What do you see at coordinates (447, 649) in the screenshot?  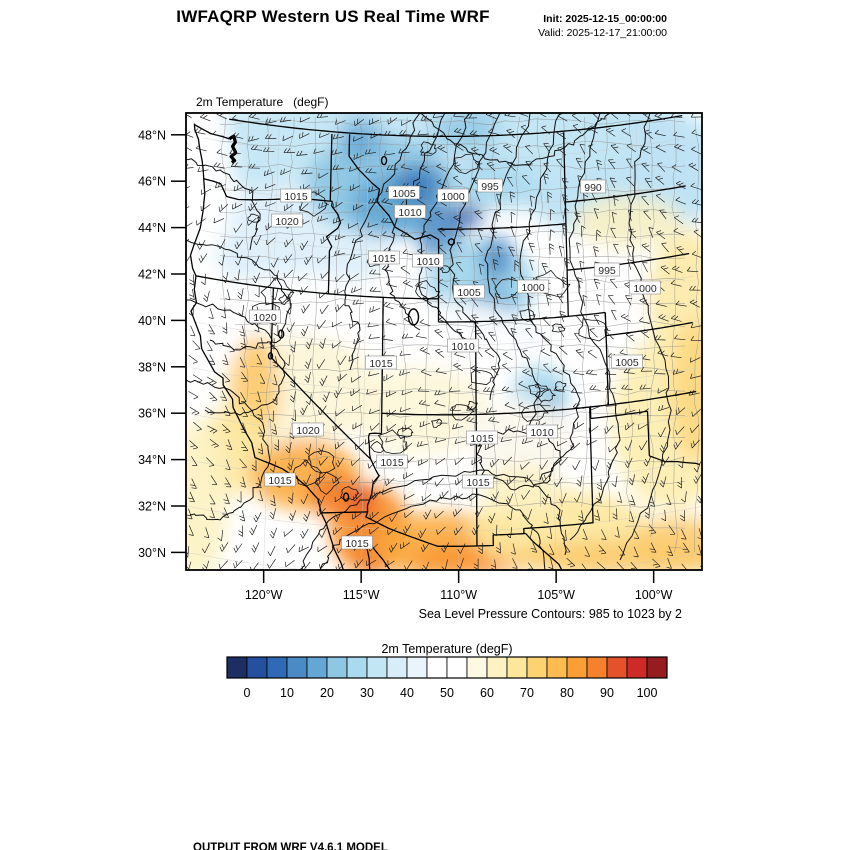 I see `colorbar-title: 2m Temperature (degF)` at bounding box center [447, 649].